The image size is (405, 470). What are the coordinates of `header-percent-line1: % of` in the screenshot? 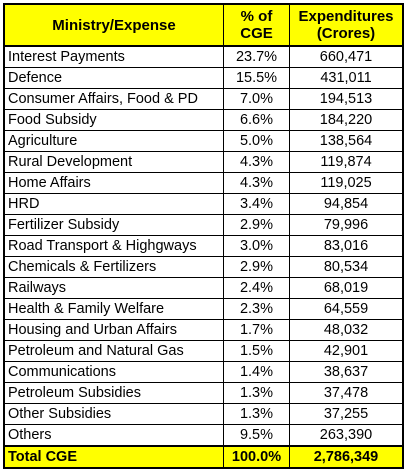 It's located at (256, 16).